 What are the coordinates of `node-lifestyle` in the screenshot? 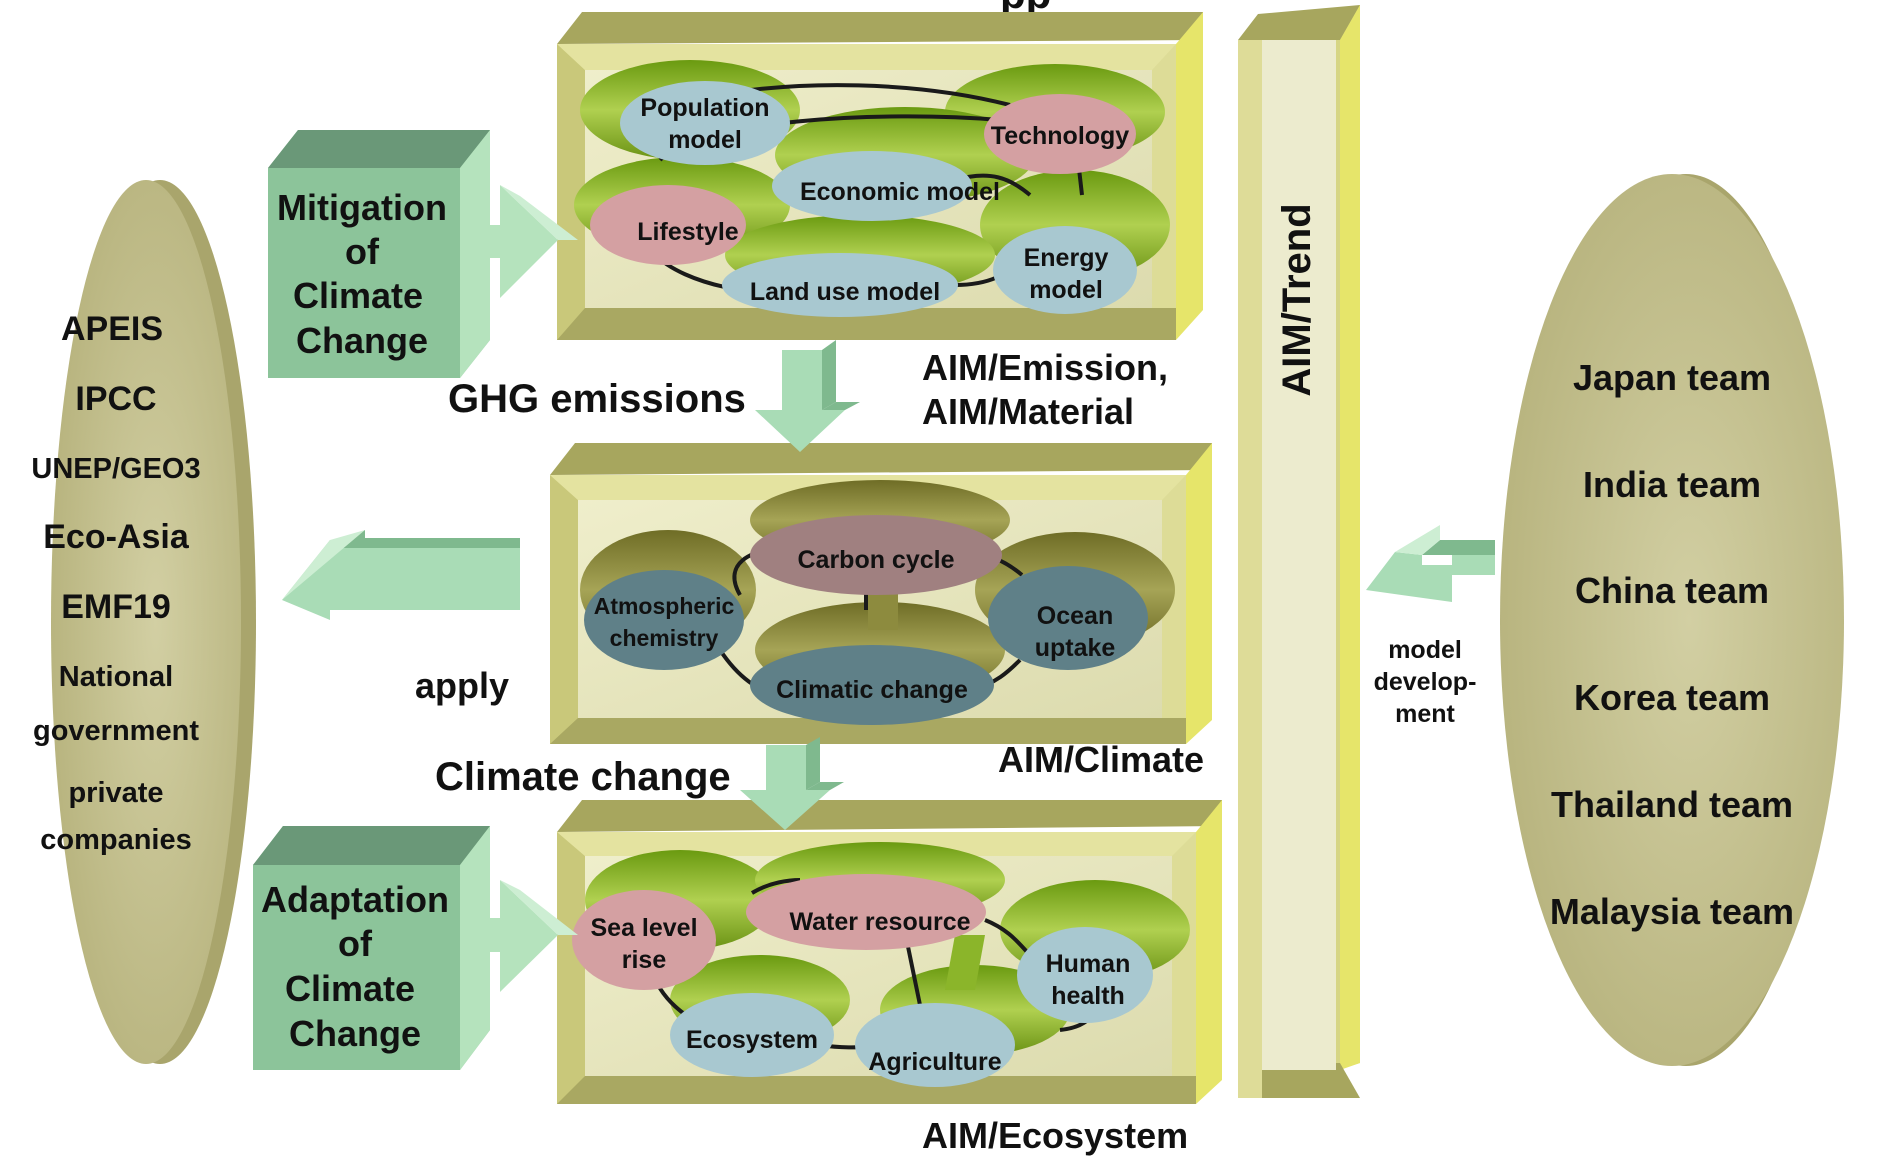 It's located at (668, 225).